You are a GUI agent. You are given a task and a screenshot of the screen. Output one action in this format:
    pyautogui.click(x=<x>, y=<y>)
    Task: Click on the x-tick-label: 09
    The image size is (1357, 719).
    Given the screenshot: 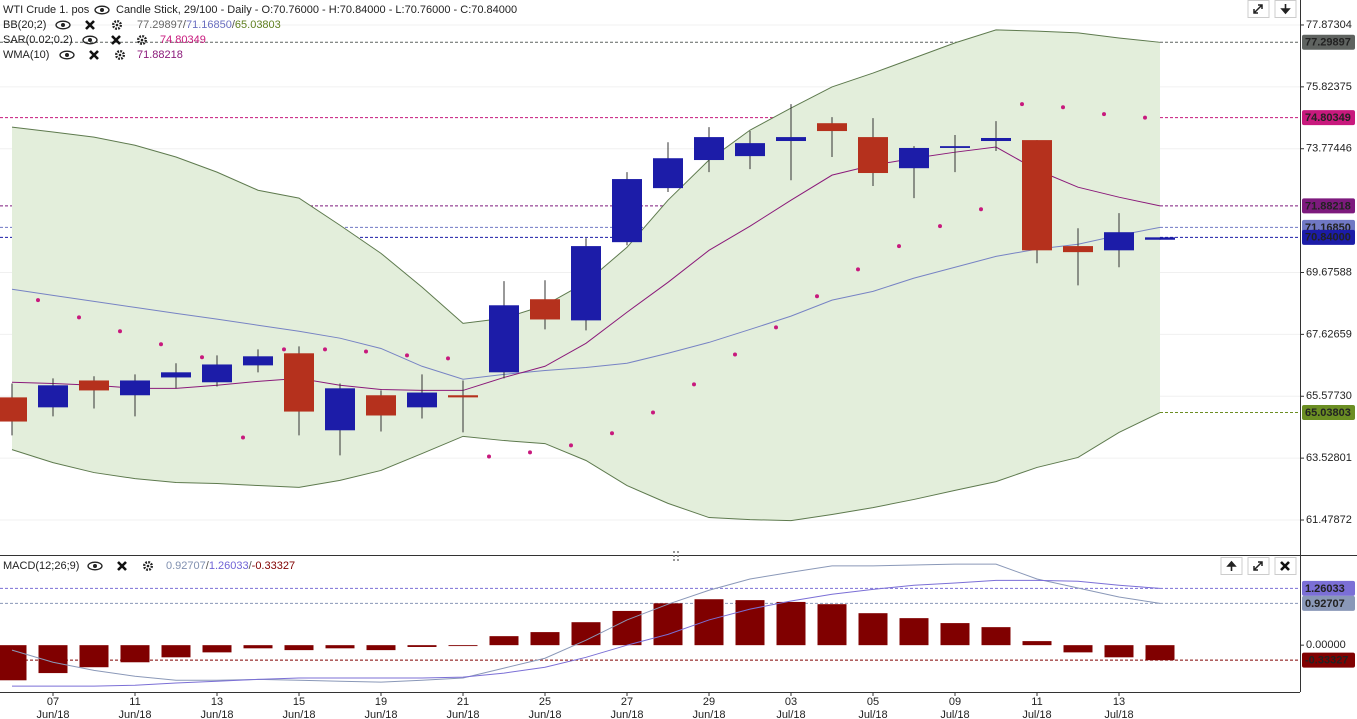 What is the action you would take?
    pyautogui.click(x=955, y=702)
    